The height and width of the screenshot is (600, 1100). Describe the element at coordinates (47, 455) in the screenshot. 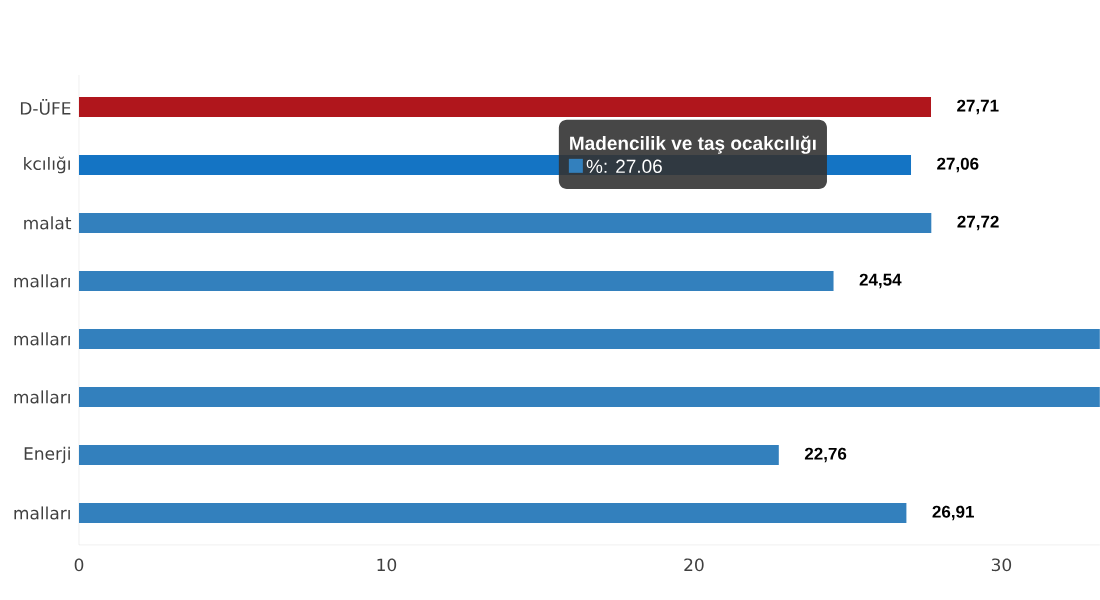

I see `y-tick-label: Enerji` at that location.